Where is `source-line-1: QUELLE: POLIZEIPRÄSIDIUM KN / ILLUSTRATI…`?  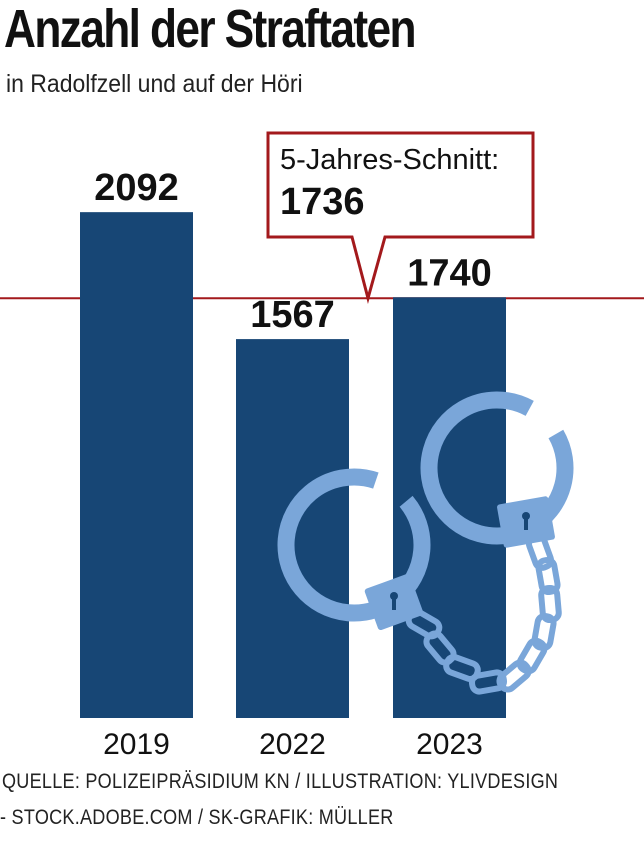 source-line-1: QUELLE: POLIZEIPRÄSIDIUM KN / ILLUSTRATI… is located at coordinates (280, 781).